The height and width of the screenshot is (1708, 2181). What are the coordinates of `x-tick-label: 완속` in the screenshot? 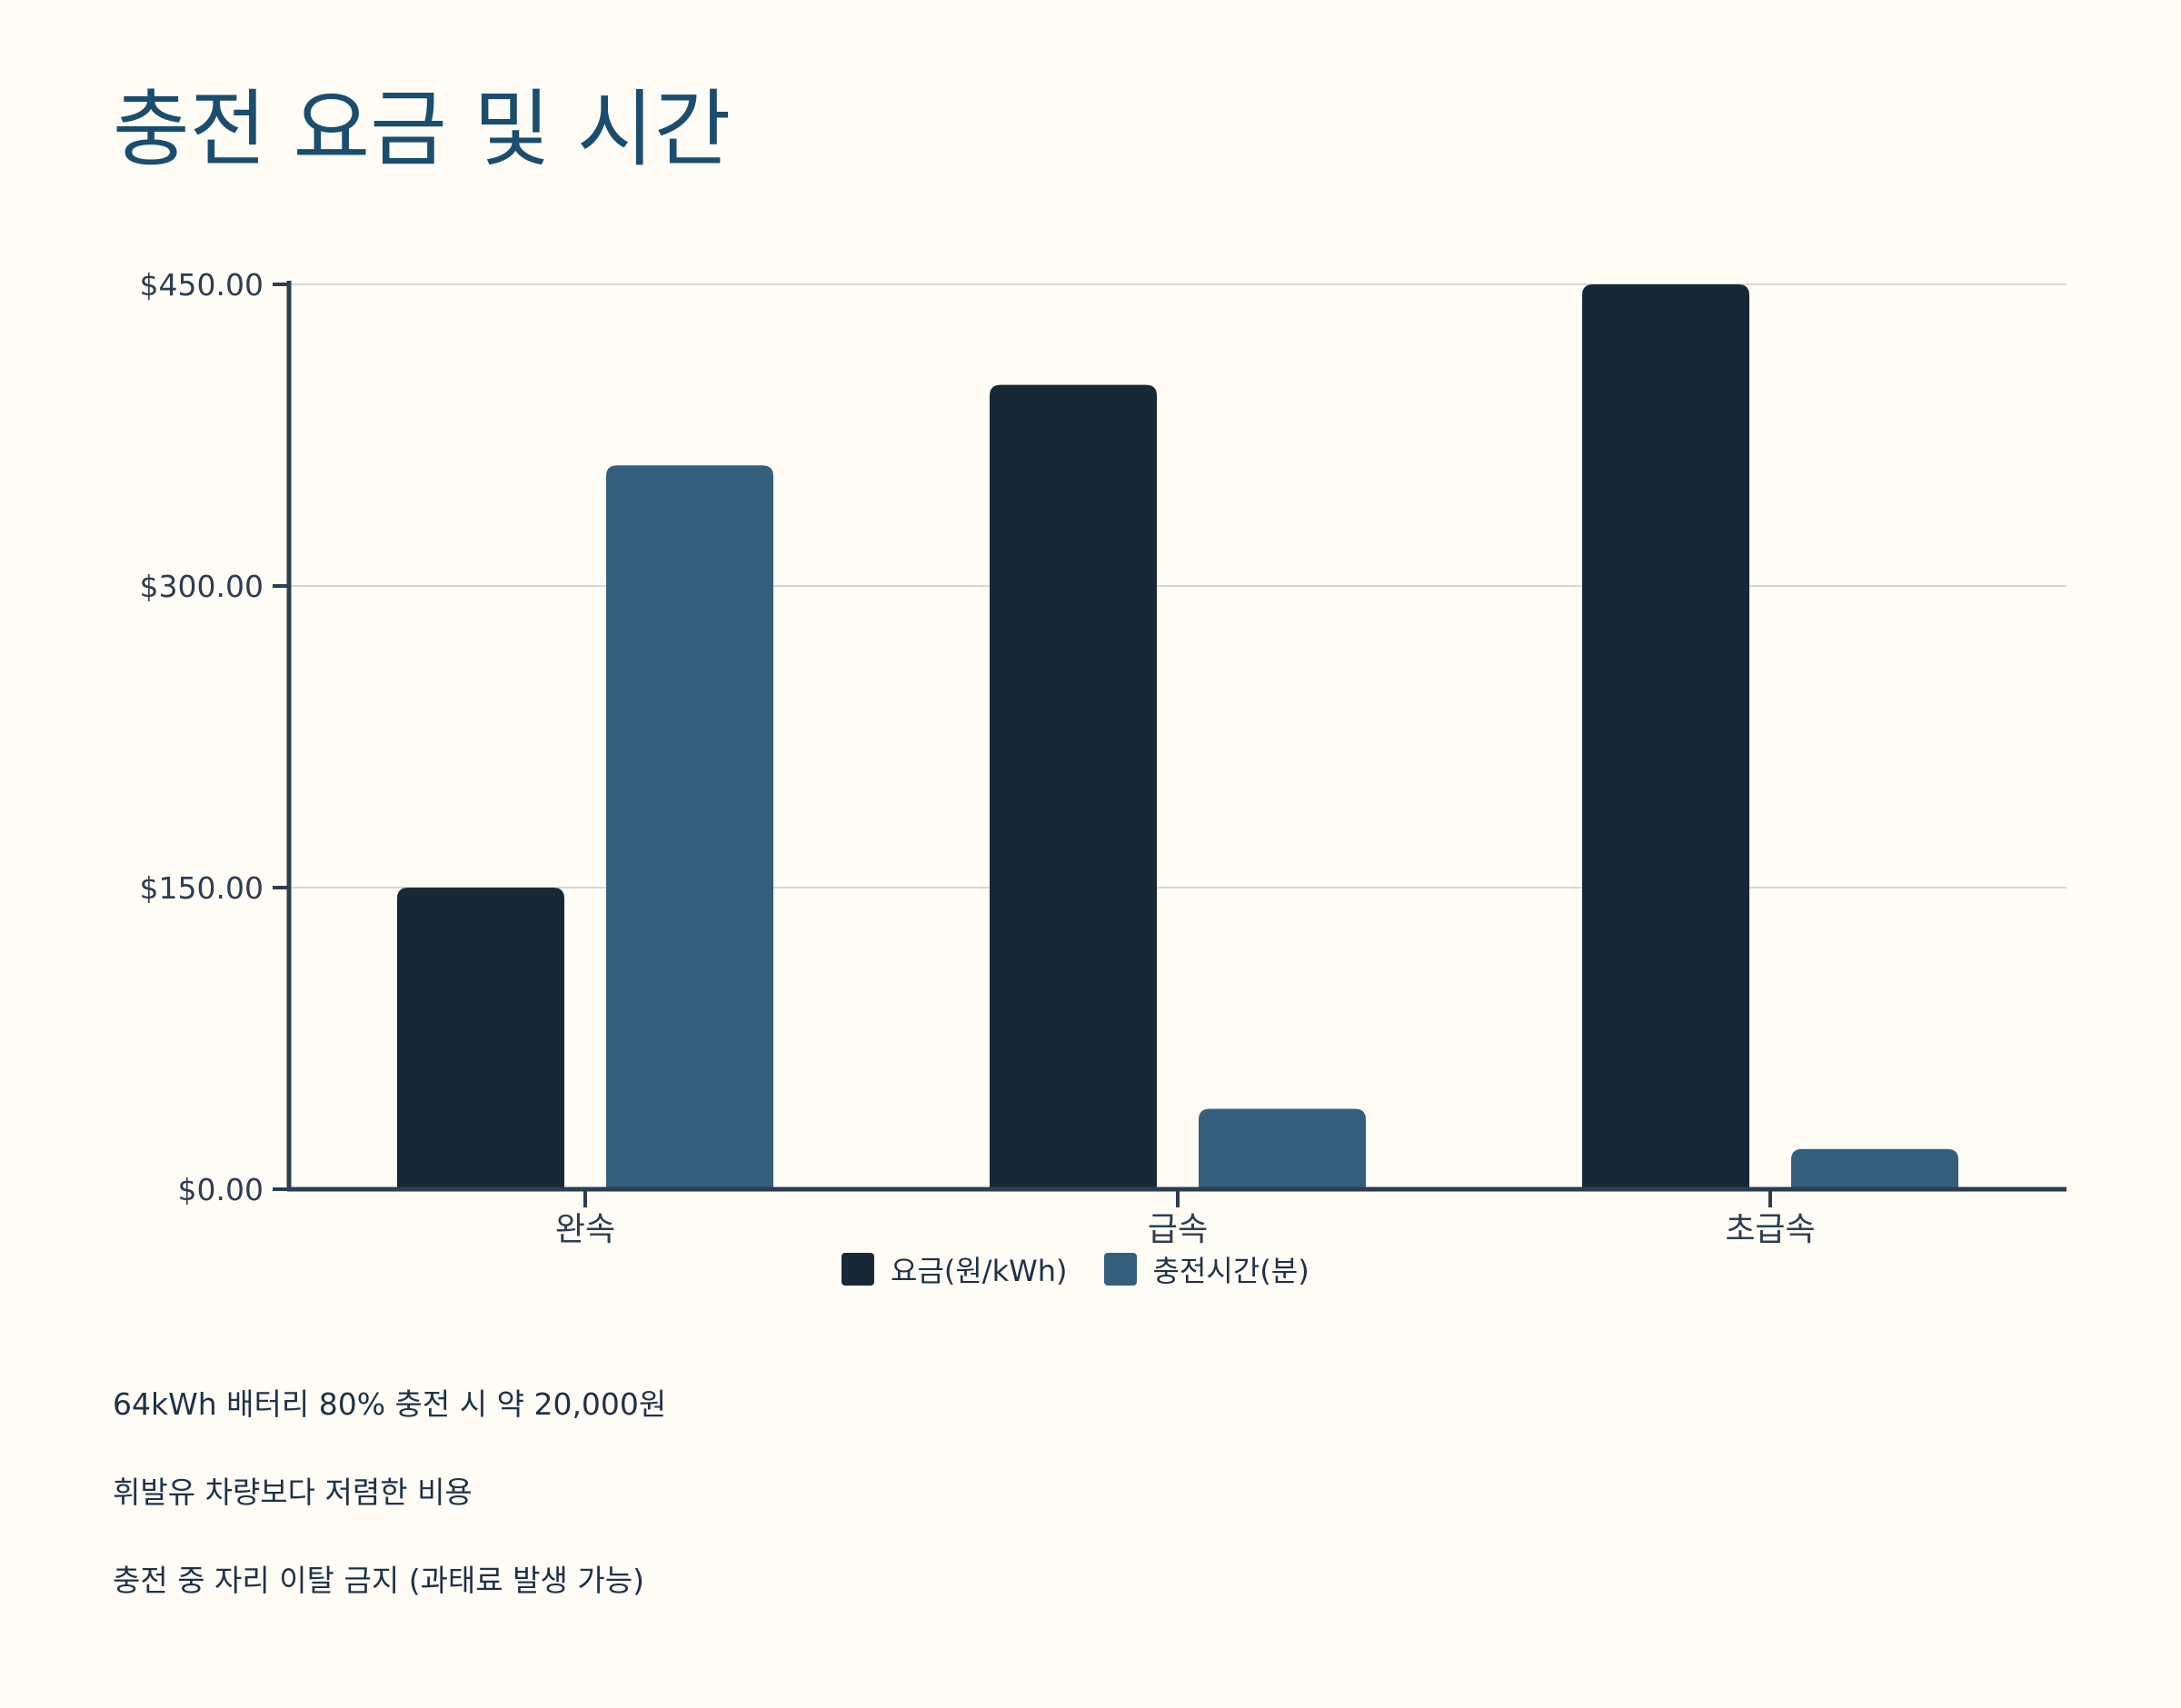 It's located at (585, 1229).